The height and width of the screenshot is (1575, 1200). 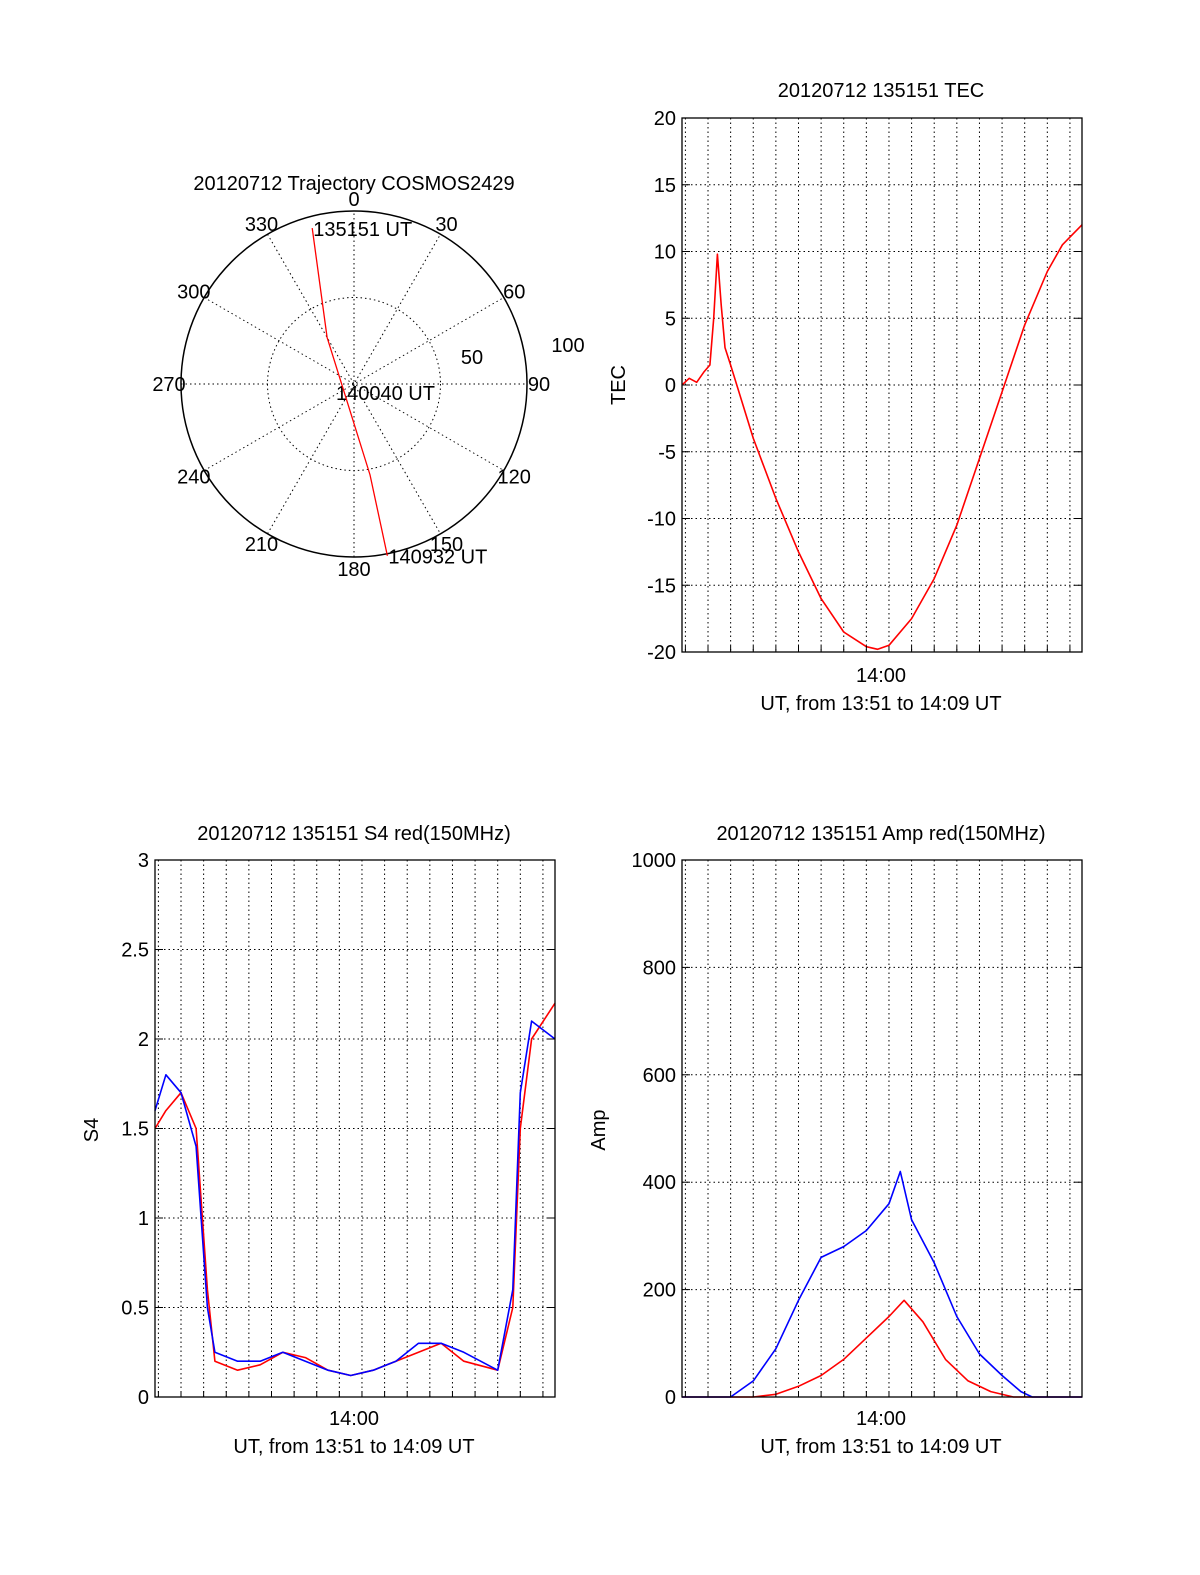 What do you see at coordinates (539, 385) in the screenshot?
I see `azimuth-label: 90` at bounding box center [539, 385].